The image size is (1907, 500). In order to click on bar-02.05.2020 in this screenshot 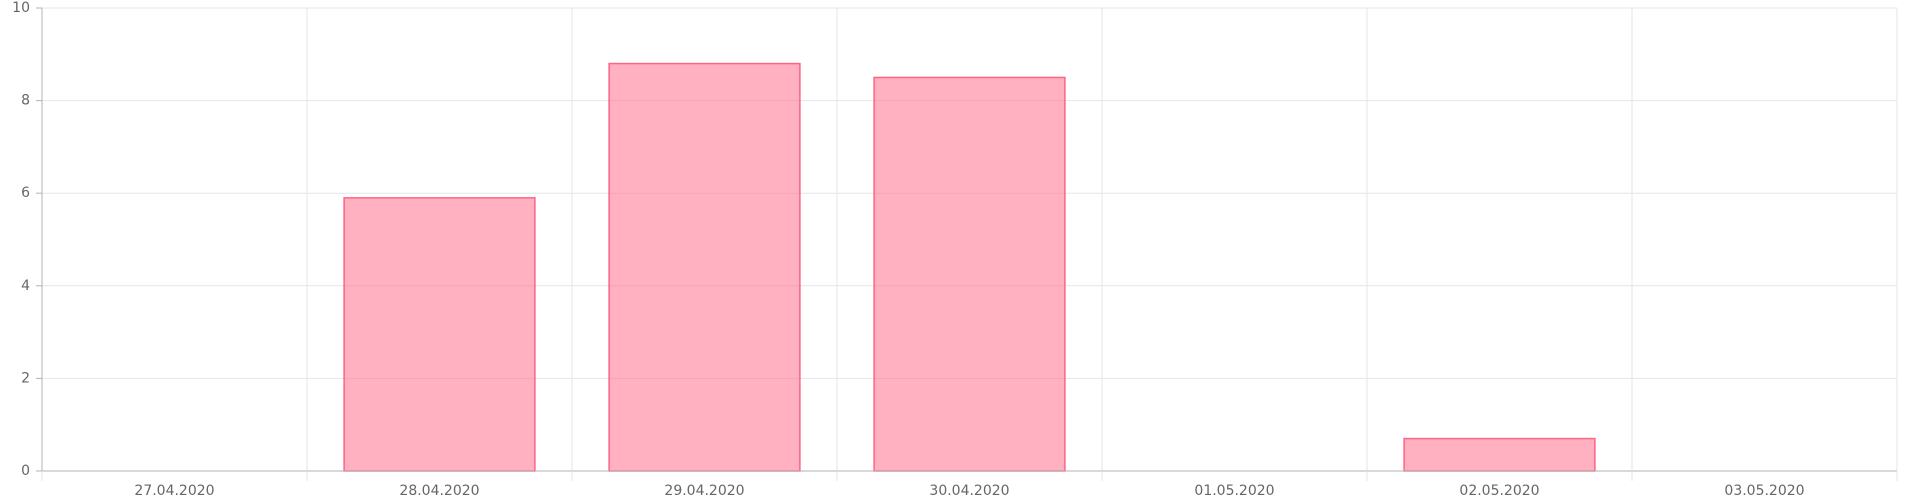, I will do `click(1499, 454)`.